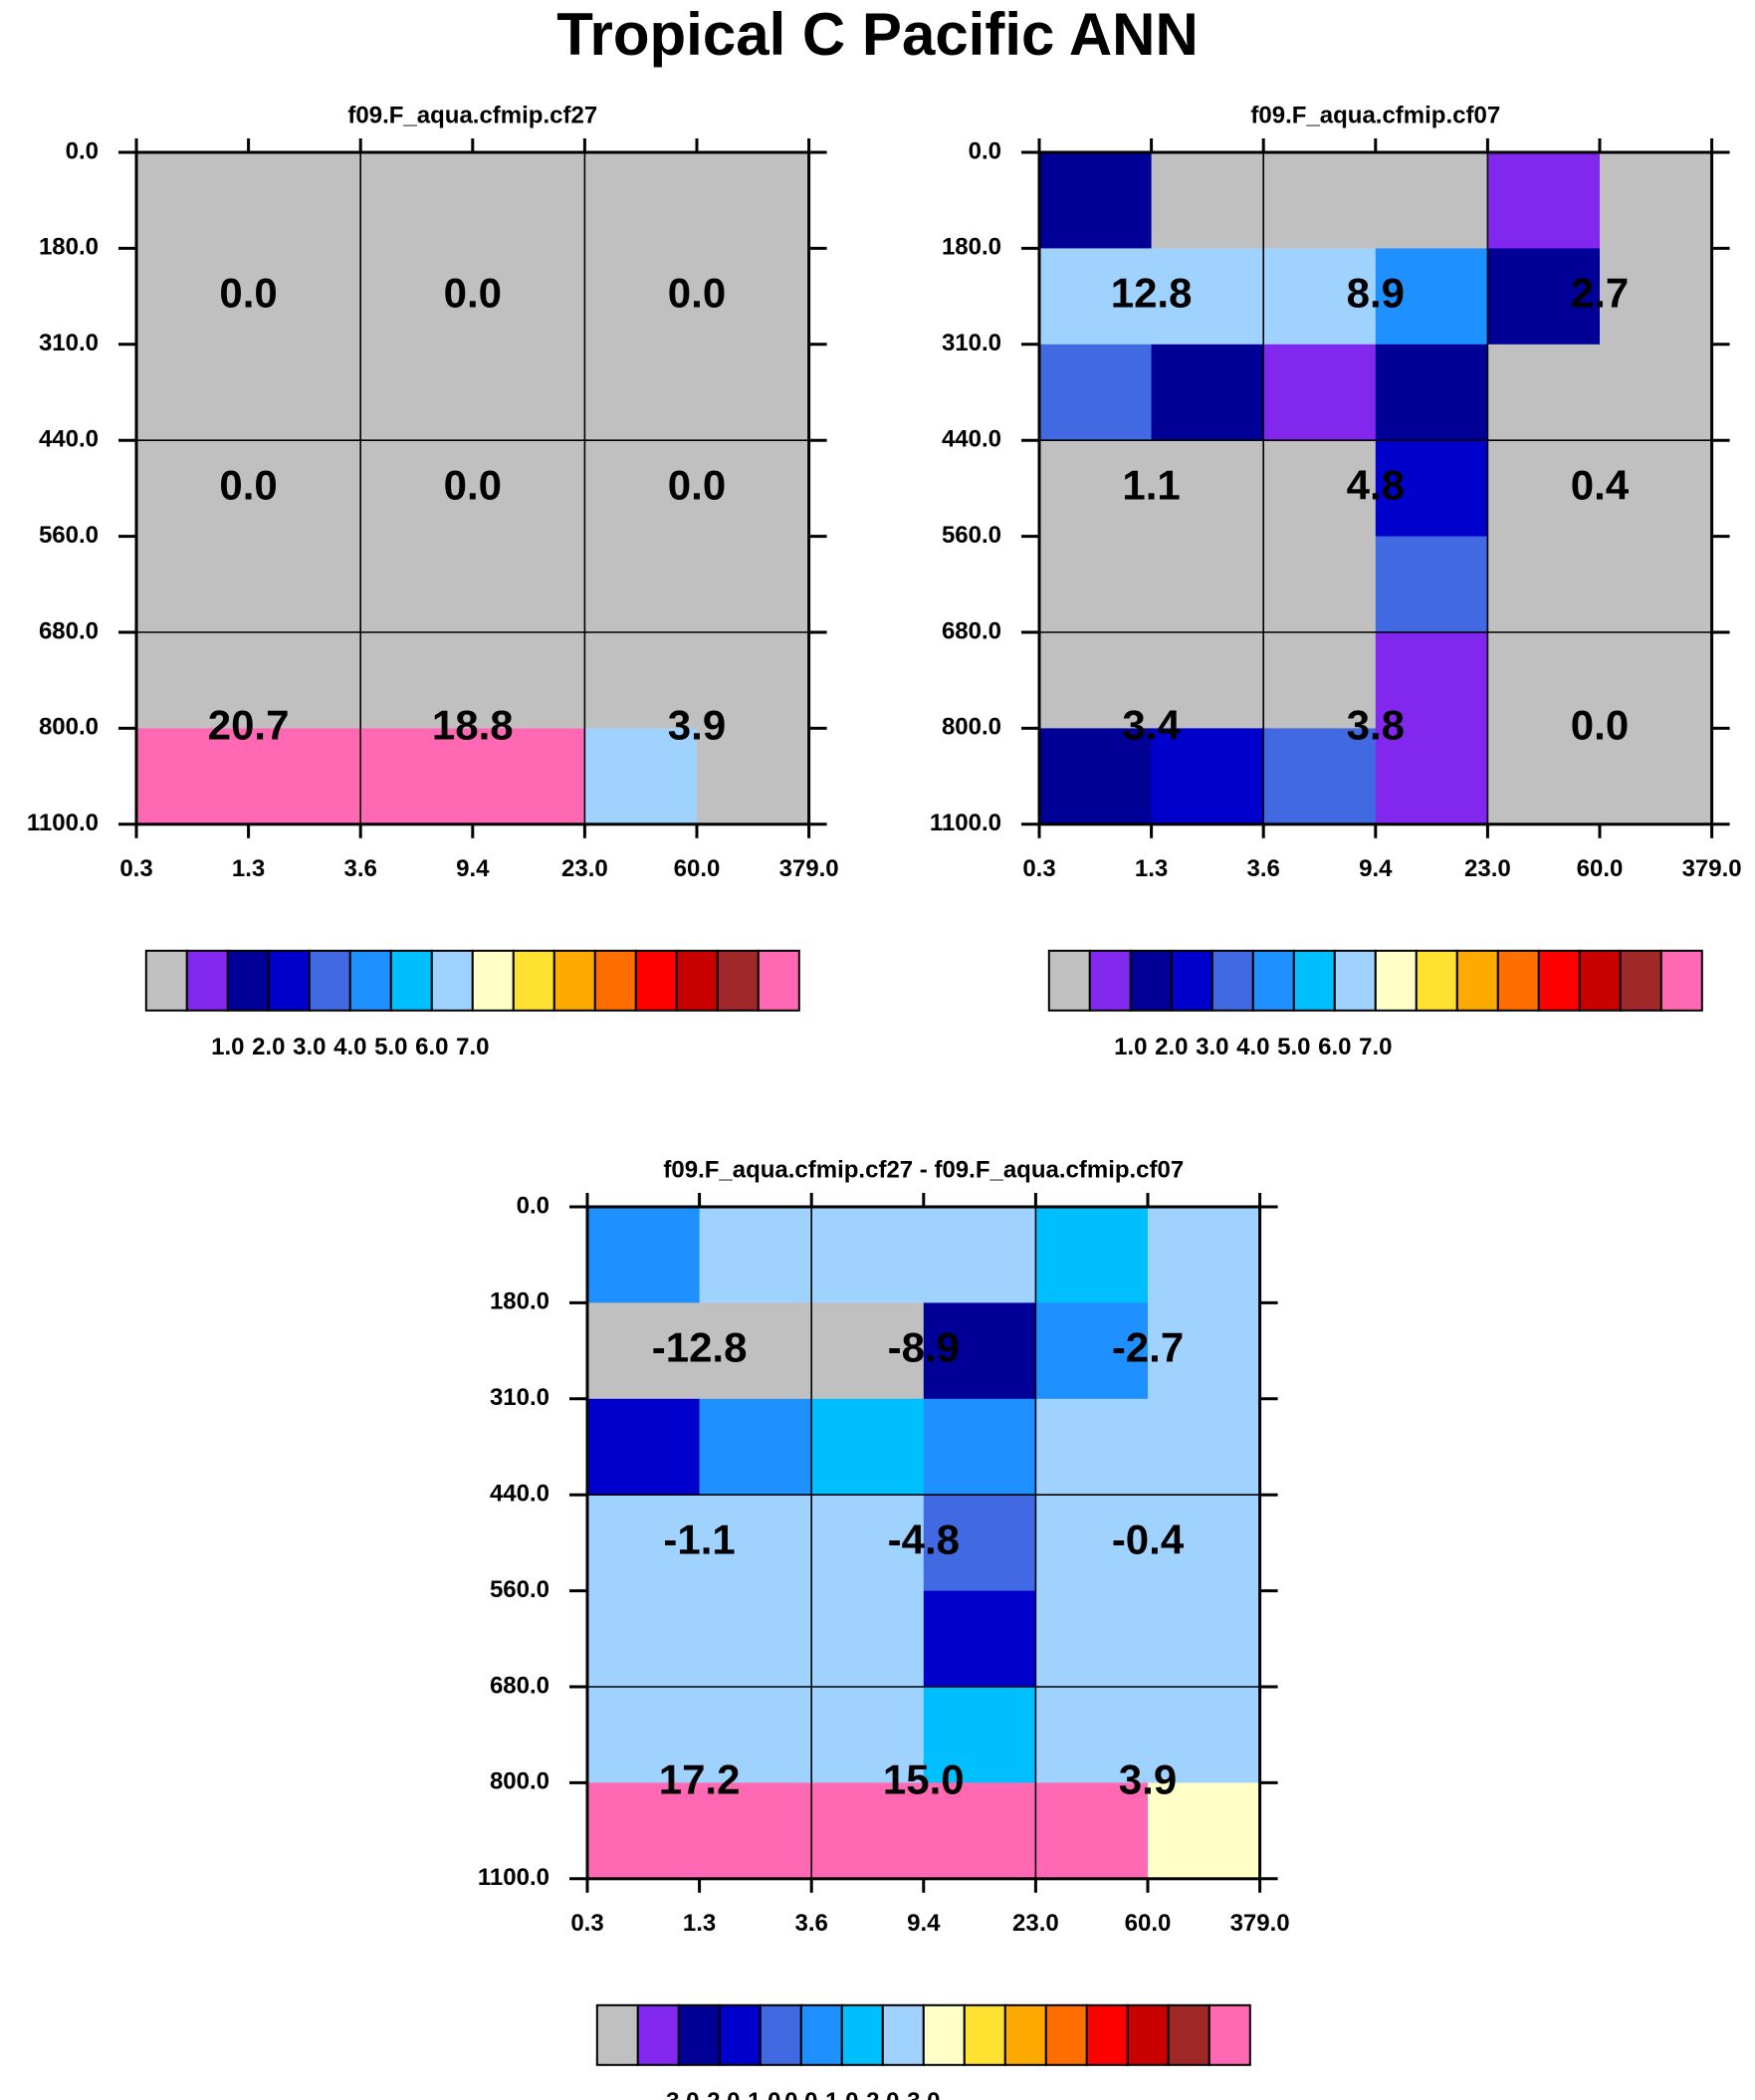 This screenshot has height=2100, width=1755. Describe the element at coordinates (69, 535) in the screenshot. I see `cf27-y-tick-label: 560.0` at that location.